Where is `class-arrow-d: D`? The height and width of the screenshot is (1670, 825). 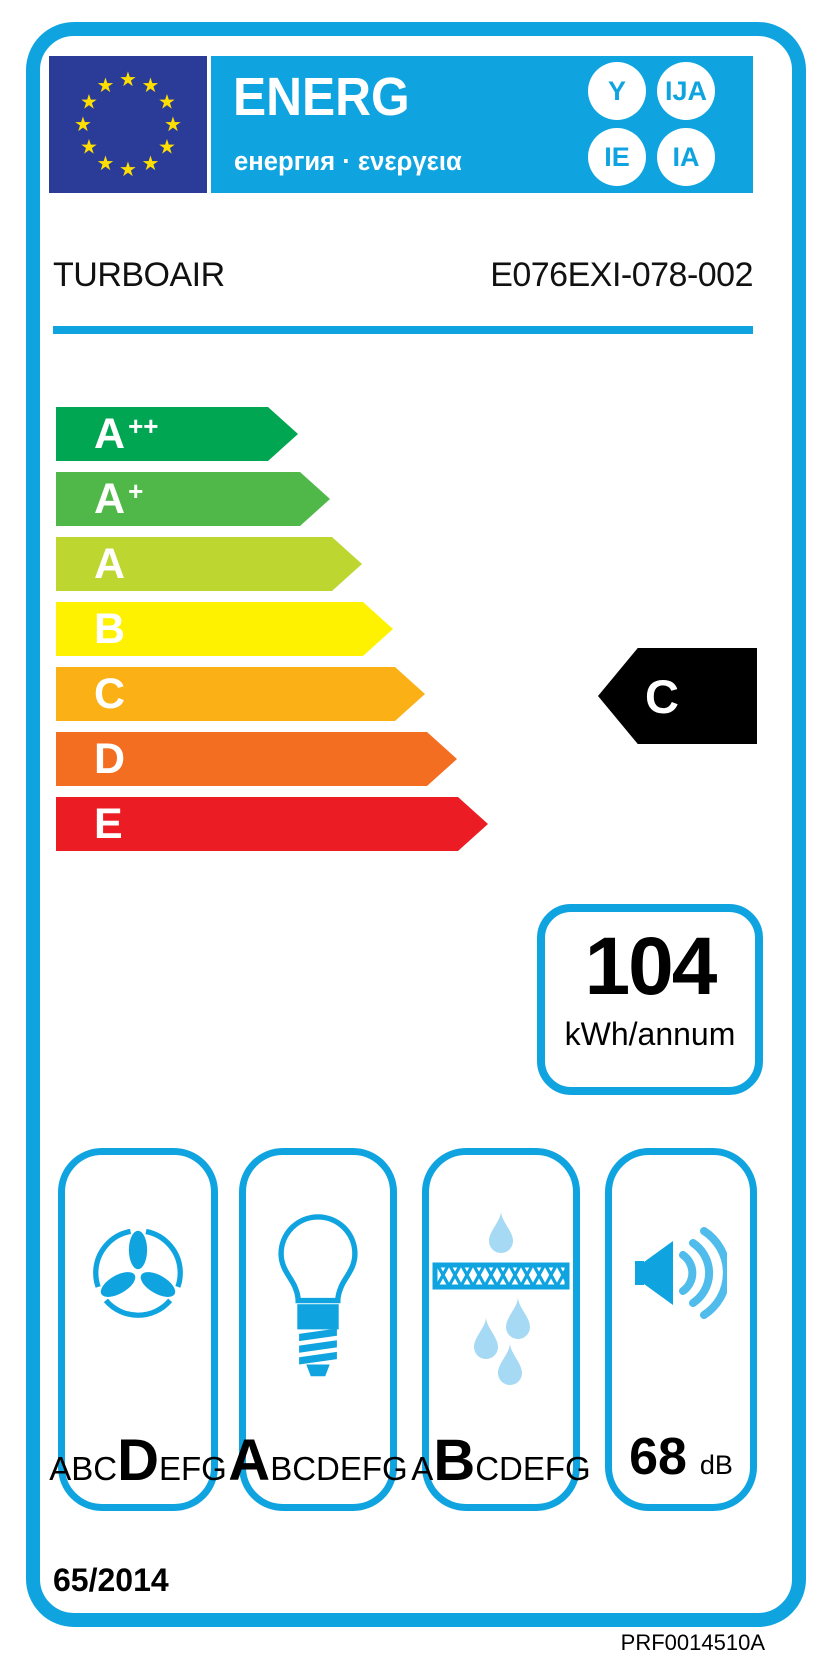 class-arrow-d: D is located at coordinates (256, 759).